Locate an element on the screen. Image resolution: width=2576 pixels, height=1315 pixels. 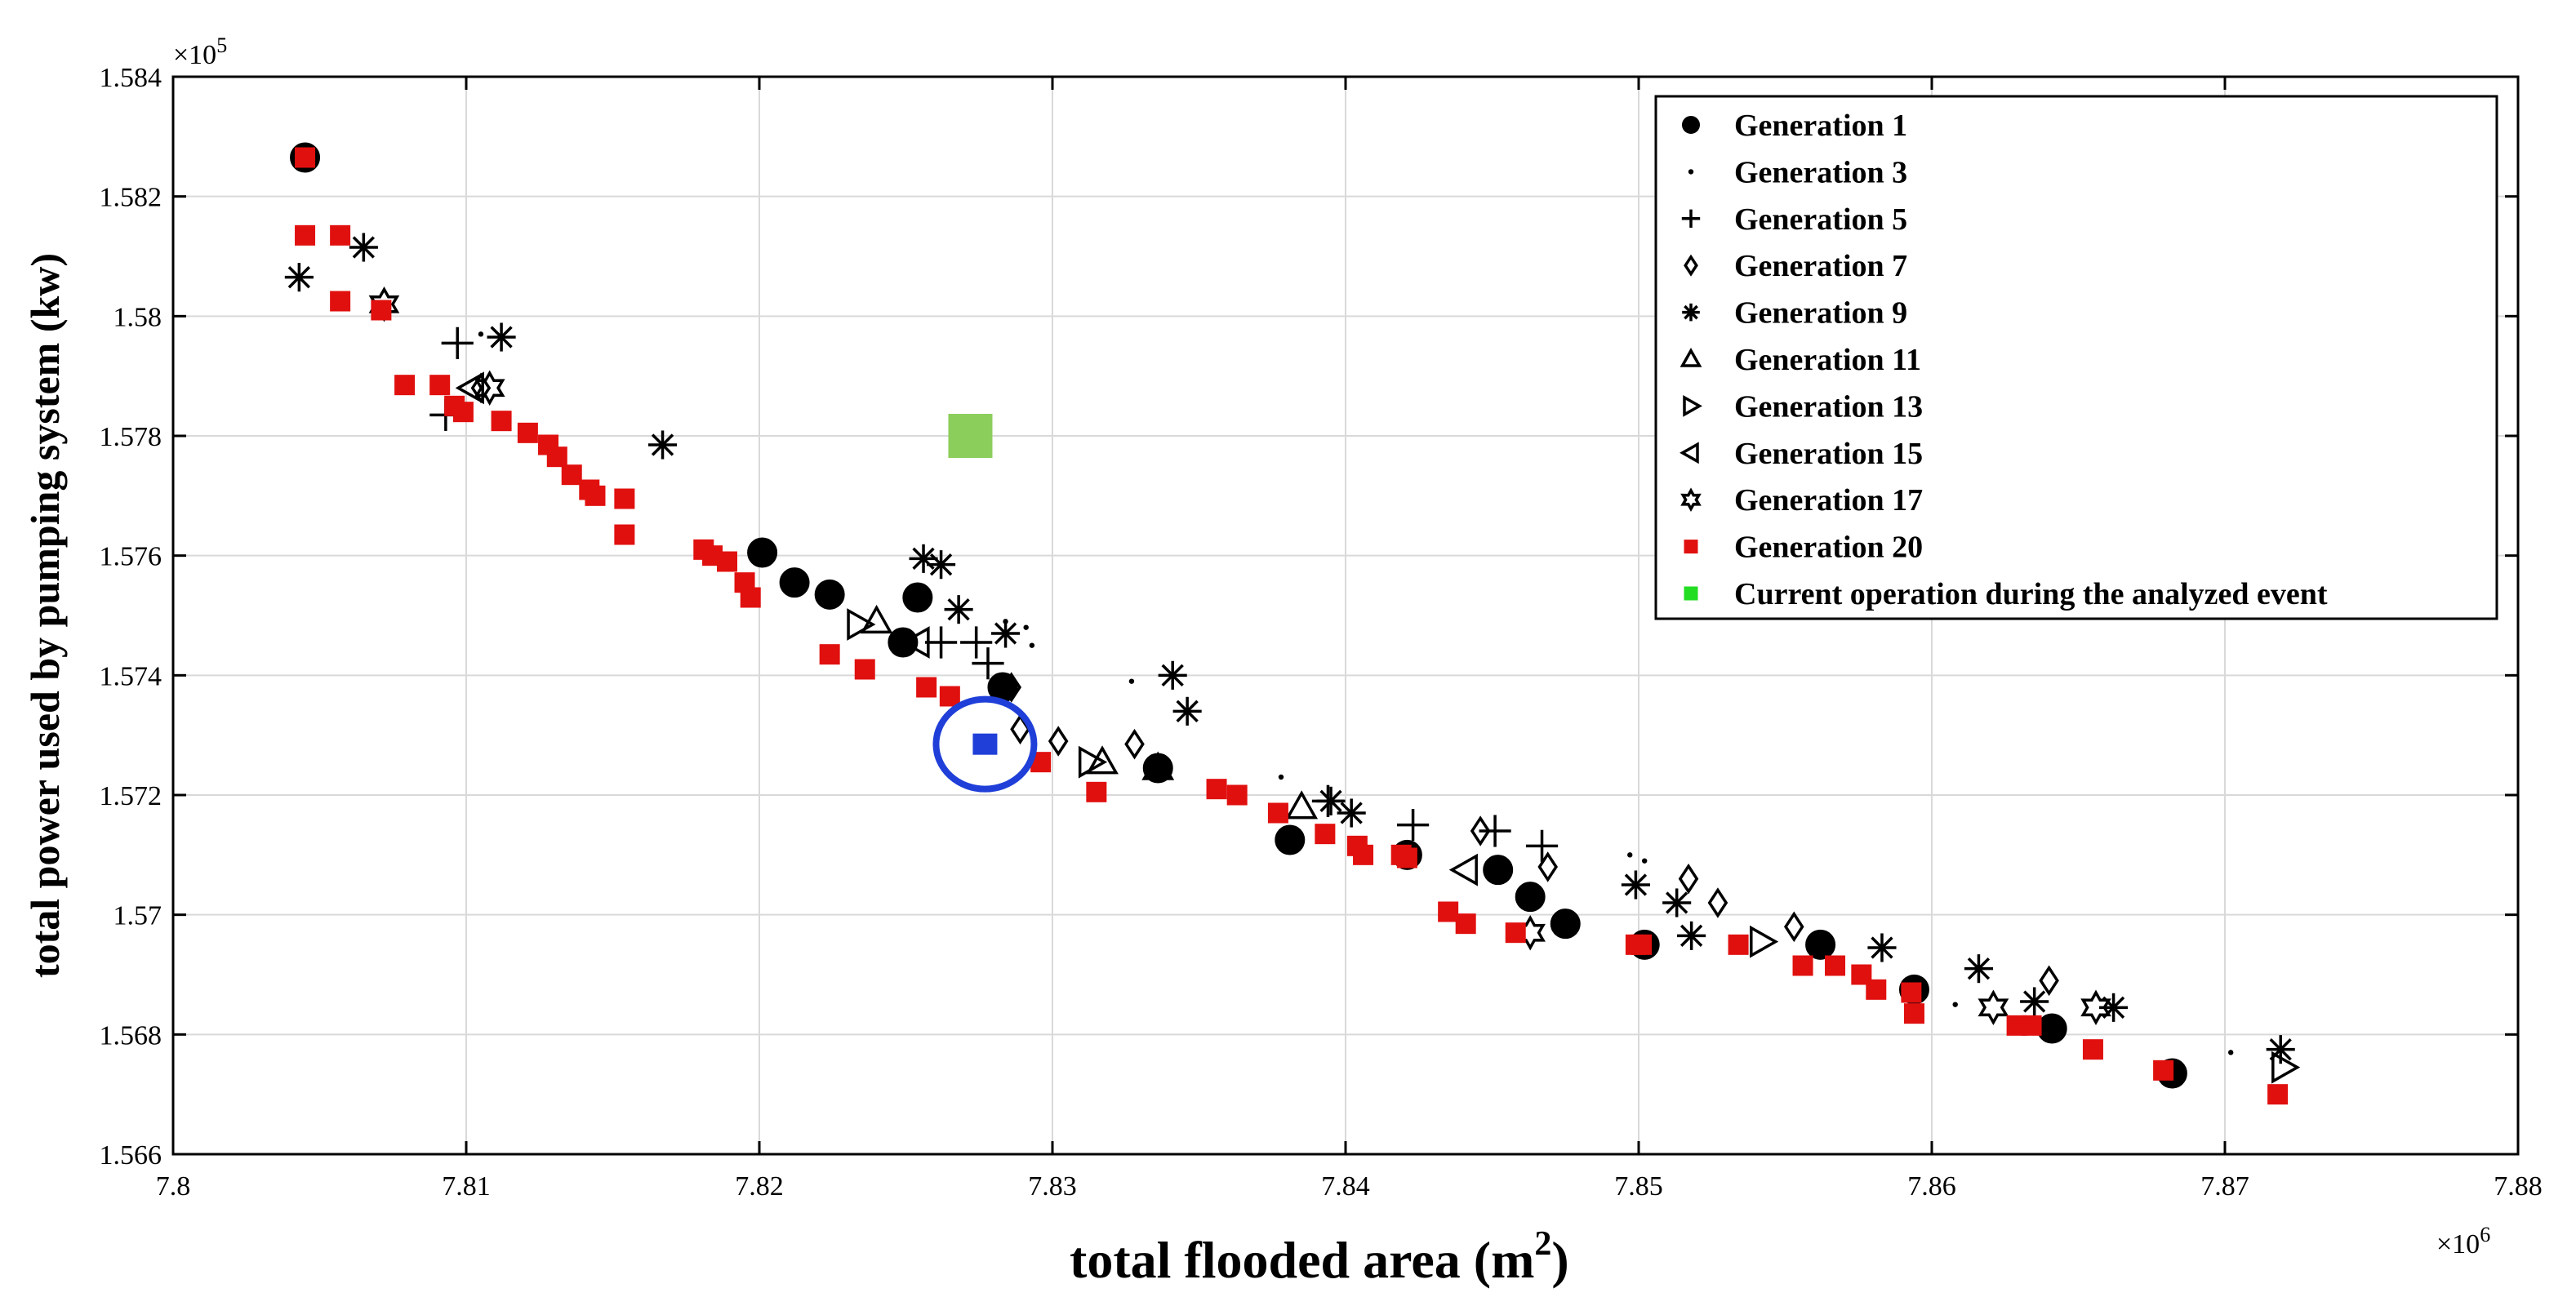
legend-label: Generation 15 is located at coordinates (1828, 454).